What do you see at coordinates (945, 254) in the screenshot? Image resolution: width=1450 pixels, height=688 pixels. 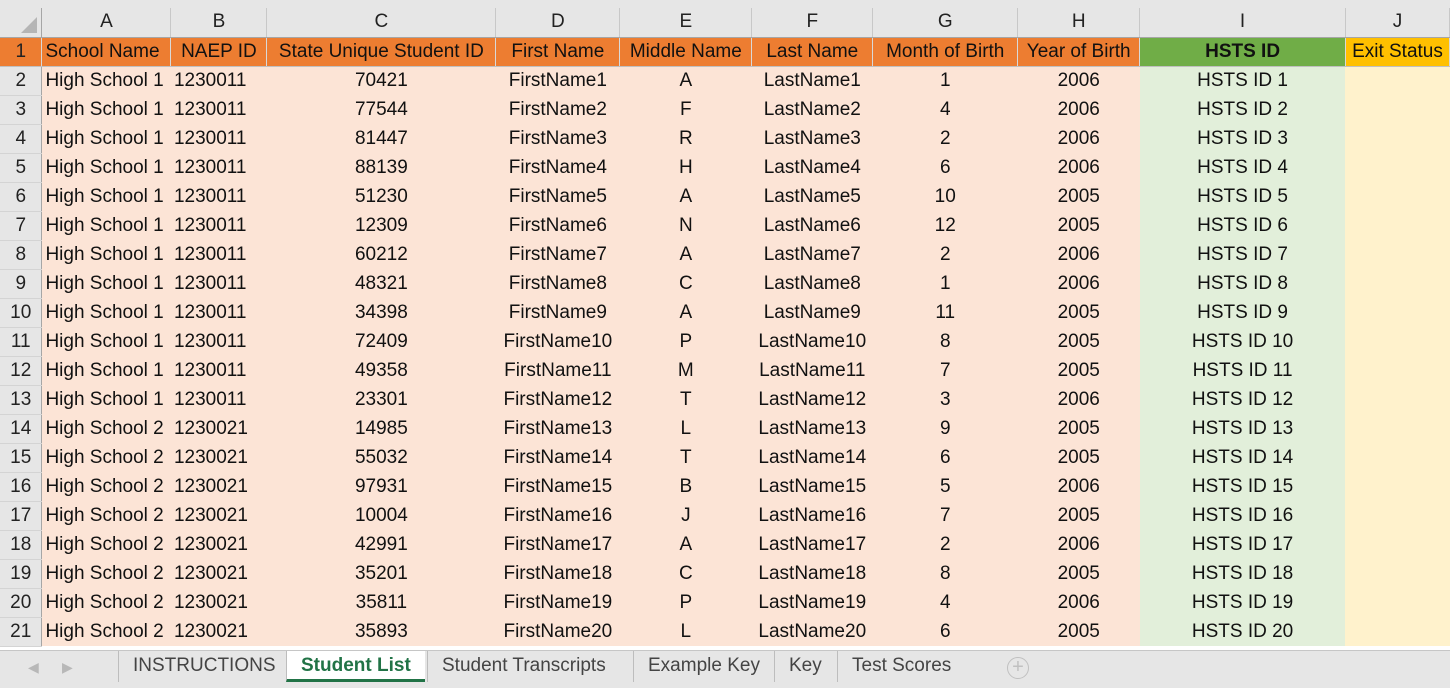 I see `cell: 2` at bounding box center [945, 254].